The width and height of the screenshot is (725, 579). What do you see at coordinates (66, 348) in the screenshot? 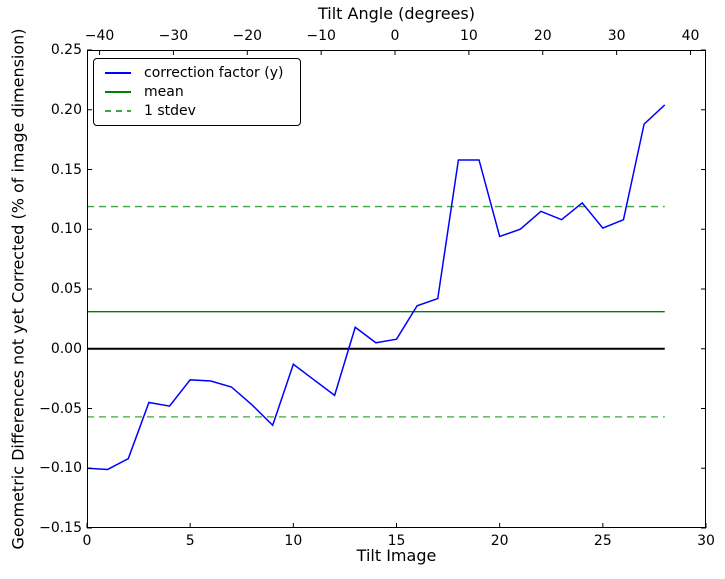
I see `y-tick-label: 0.00` at bounding box center [66, 348].